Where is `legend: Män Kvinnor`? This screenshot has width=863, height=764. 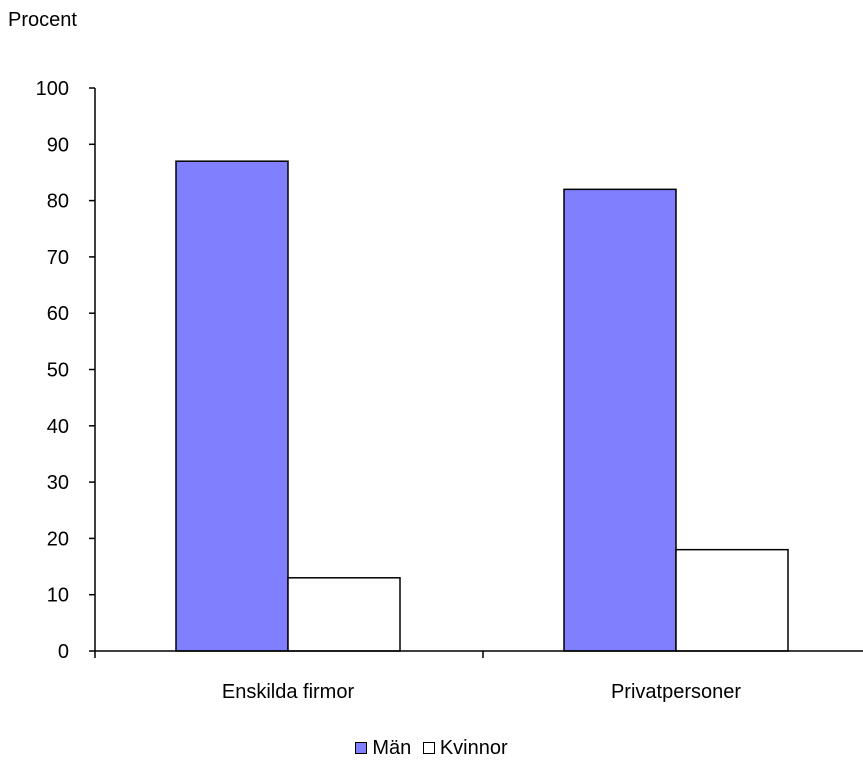
legend: Män Kvinnor is located at coordinates (431, 748).